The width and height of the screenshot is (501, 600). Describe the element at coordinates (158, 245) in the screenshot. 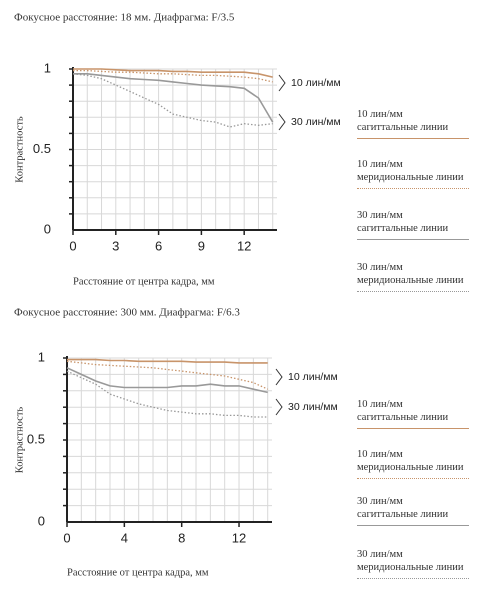

I see `x-tick-label: 6` at that location.